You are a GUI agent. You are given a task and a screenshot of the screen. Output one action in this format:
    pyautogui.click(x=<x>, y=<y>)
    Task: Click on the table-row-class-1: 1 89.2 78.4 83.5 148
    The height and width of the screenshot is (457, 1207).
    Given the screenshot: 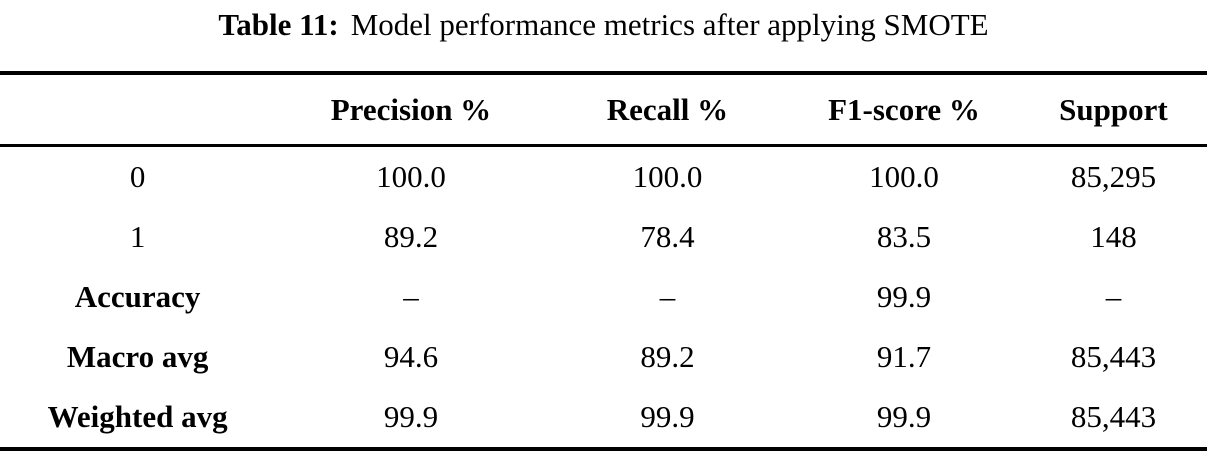 What is the action you would take?
    pyautogui.click(x=603, y=237)
    